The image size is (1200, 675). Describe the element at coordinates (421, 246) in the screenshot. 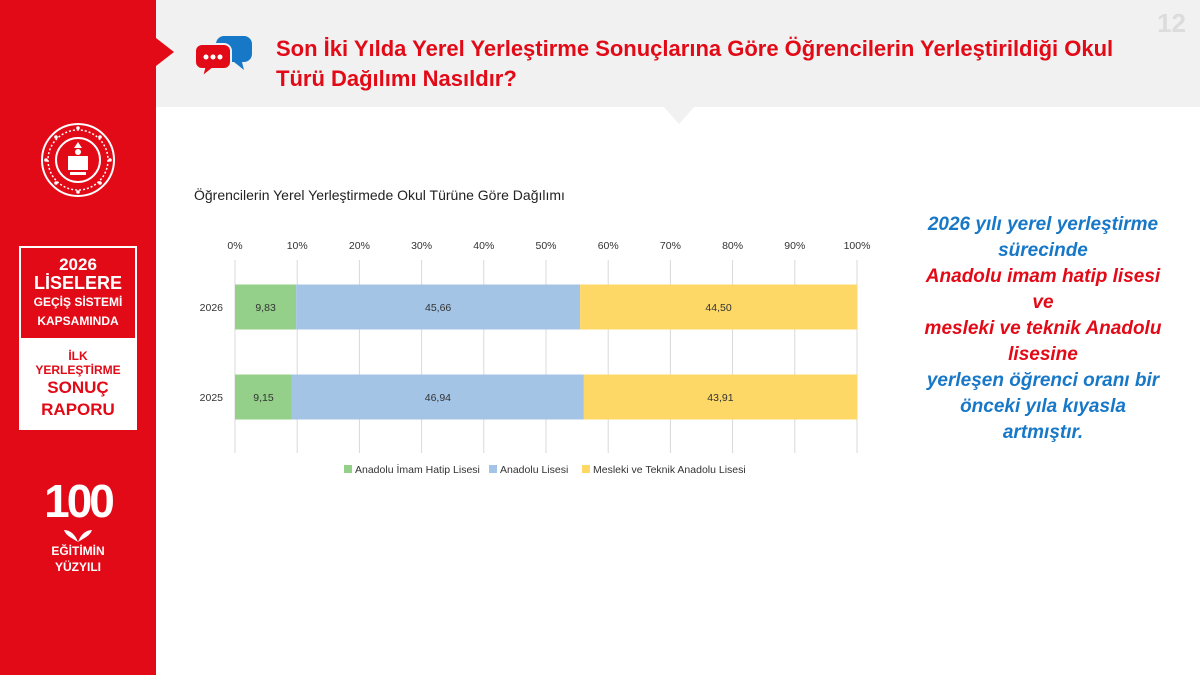

I see `x-tick-label: 30%` at that location.